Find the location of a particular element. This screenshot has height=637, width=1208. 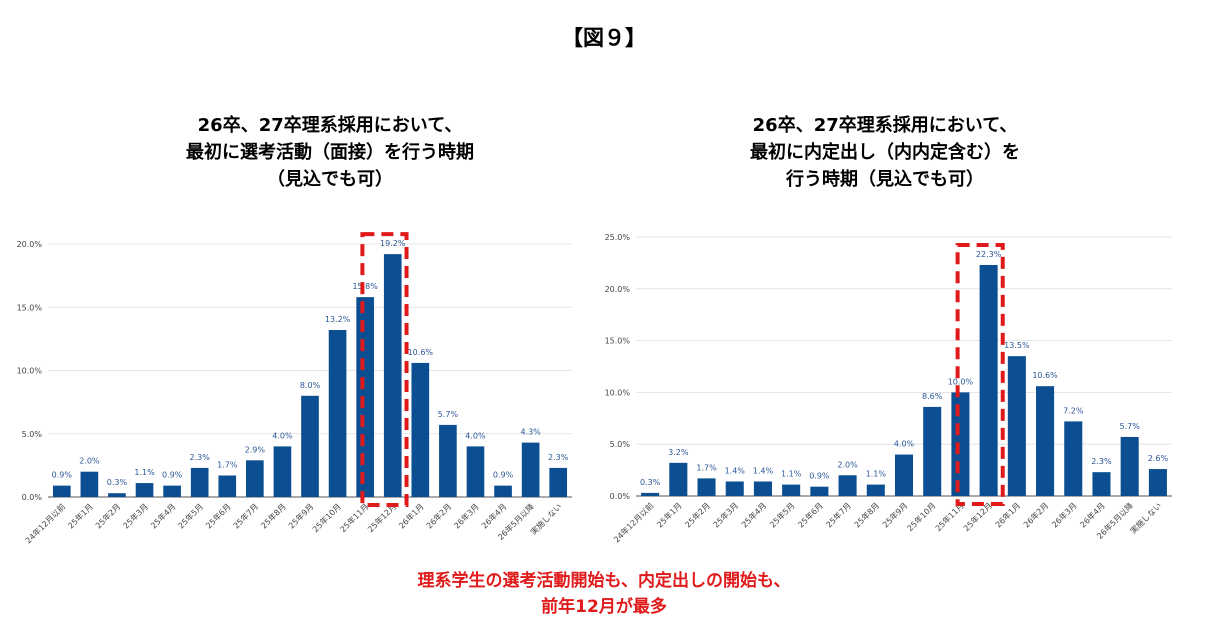

chart-title-right-line-3: 行う時期（見込でも可） is located at coordinates (885, 179).